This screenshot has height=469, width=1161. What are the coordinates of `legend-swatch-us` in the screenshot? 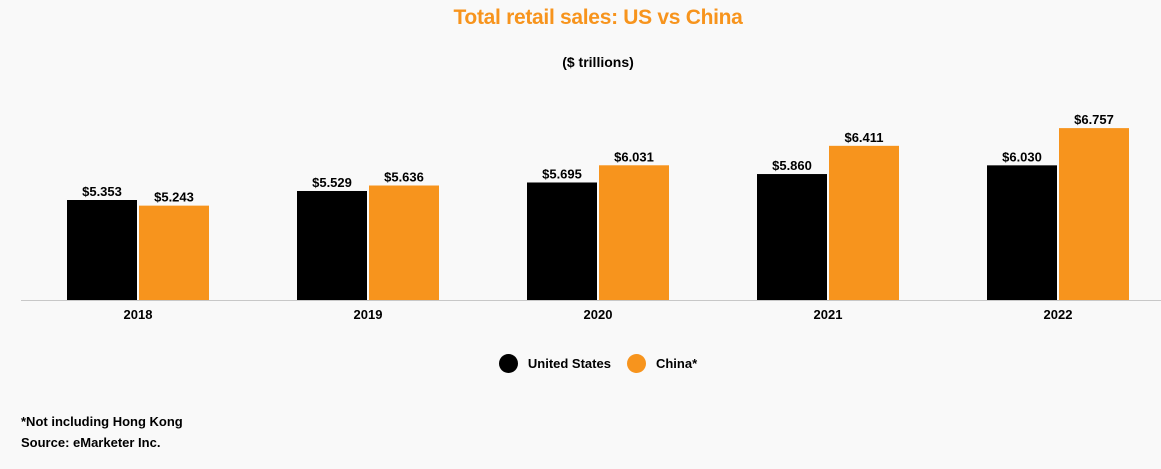 It's located at (508, 363).